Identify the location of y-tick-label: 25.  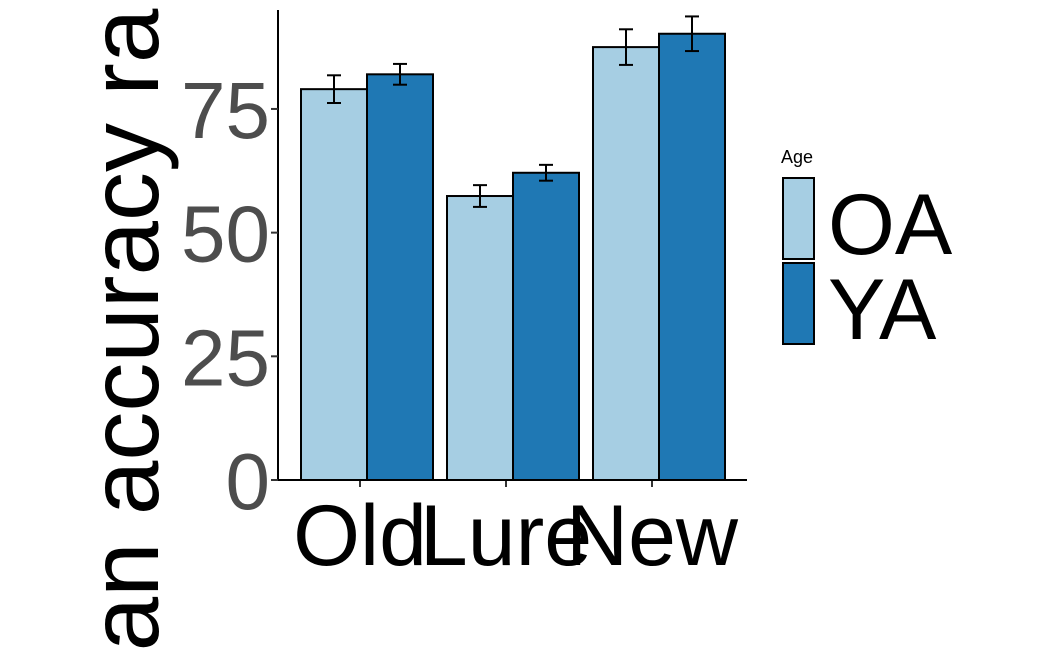
(225, 357).